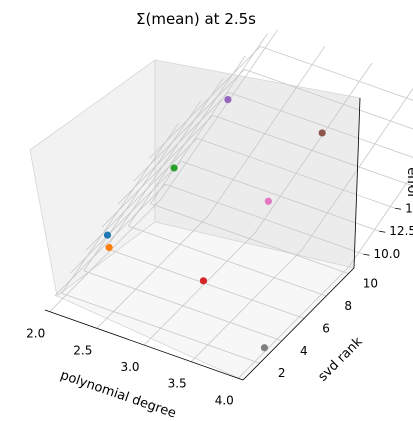  I want to click on x-tick-label: 2.0, so click(35, 334).